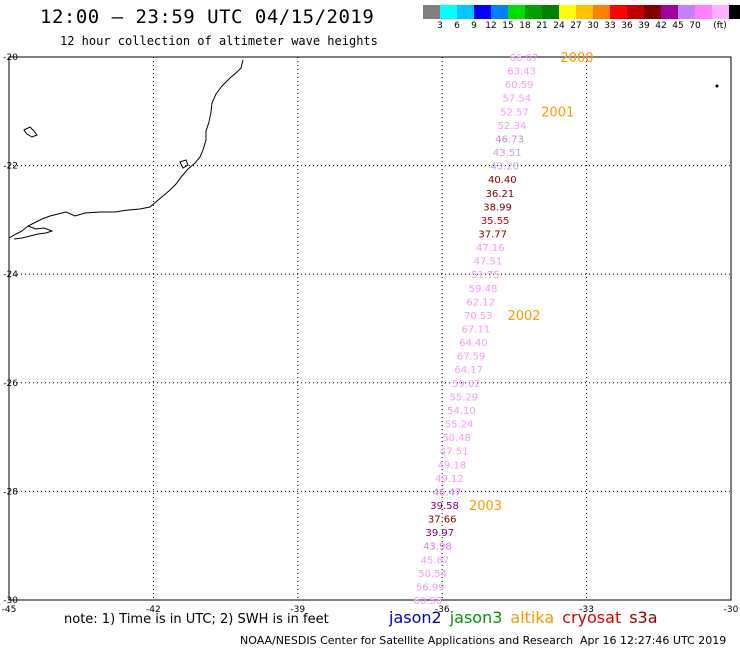 This screenshot has height=650, width=740. I want to click on wave-height-value: 67.59, so click(471, 357).